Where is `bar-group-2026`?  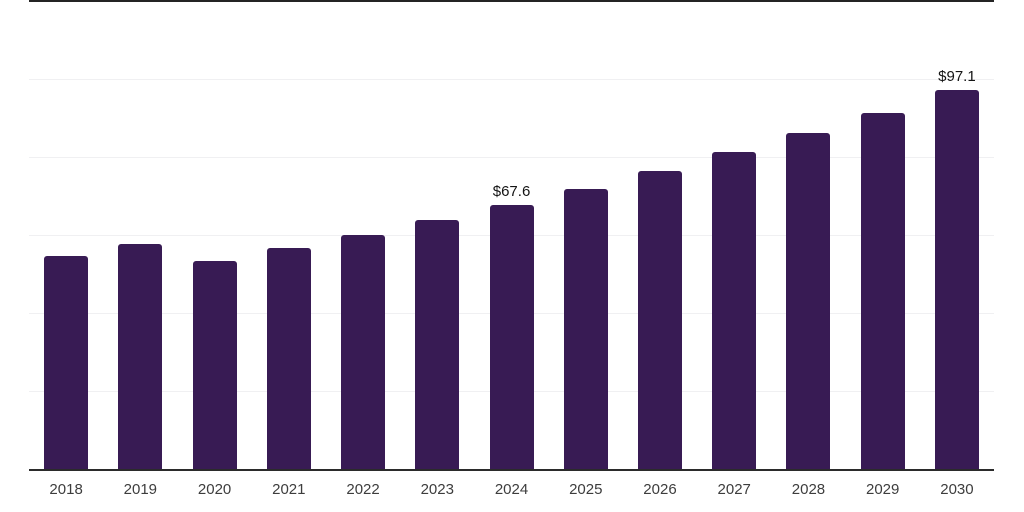 bar-group-2026 is located at coordinates (660, 234).